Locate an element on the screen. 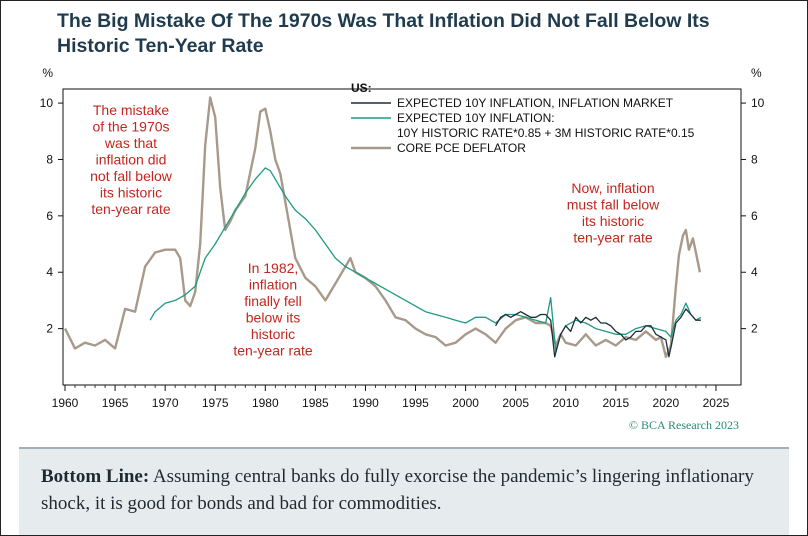 This screenshot has height=536, width=808. annotation-1-line-3: below its is located at coordinates (273, 318).